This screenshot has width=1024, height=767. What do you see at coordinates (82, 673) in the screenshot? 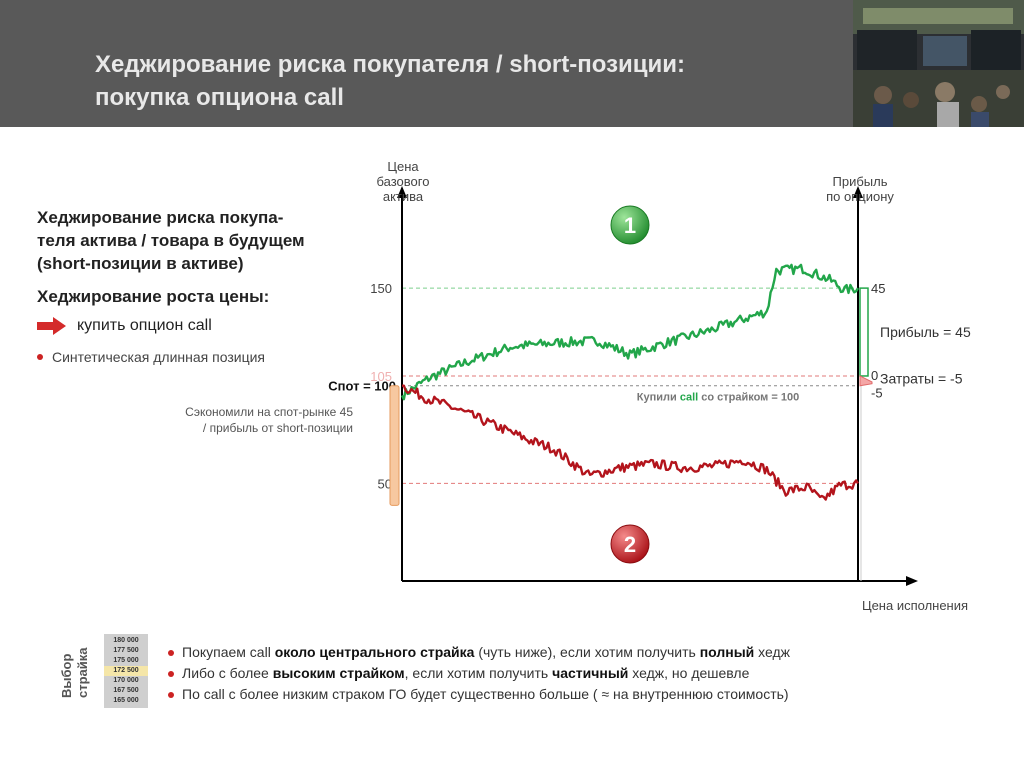
I see `strike-choice-label-line-2: страйка` at bounding box center [82, 673].